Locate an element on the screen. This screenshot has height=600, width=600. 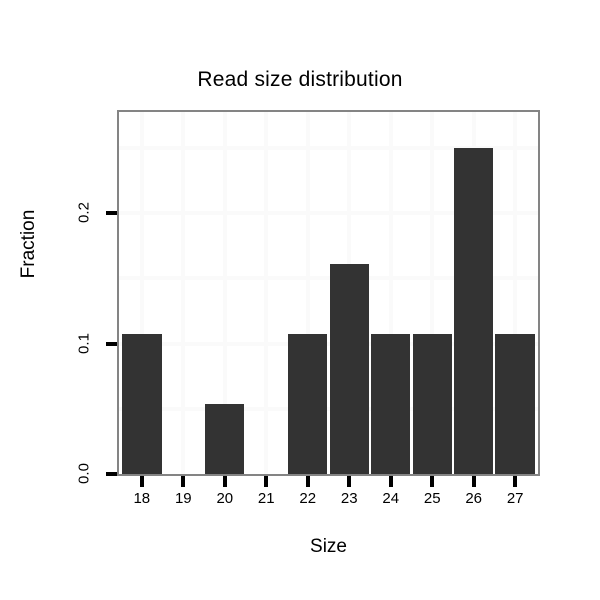
y-axis-tick-label: 0.1 is located at coordinates (84, 343).